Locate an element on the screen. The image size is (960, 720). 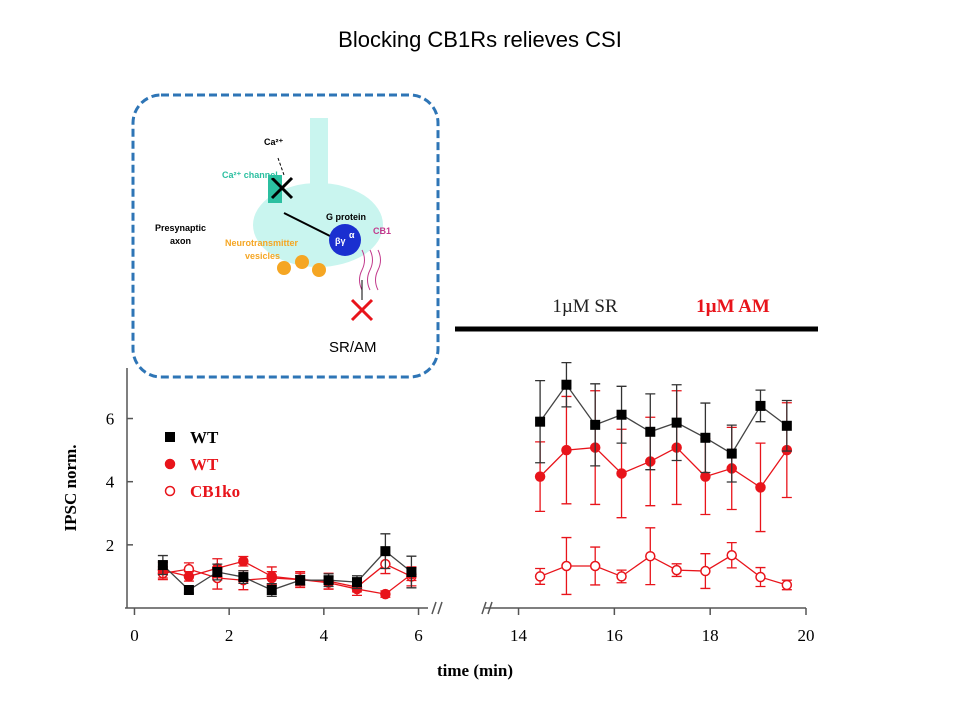
x-tick-label: 14 is located at coordinates (519, 635).